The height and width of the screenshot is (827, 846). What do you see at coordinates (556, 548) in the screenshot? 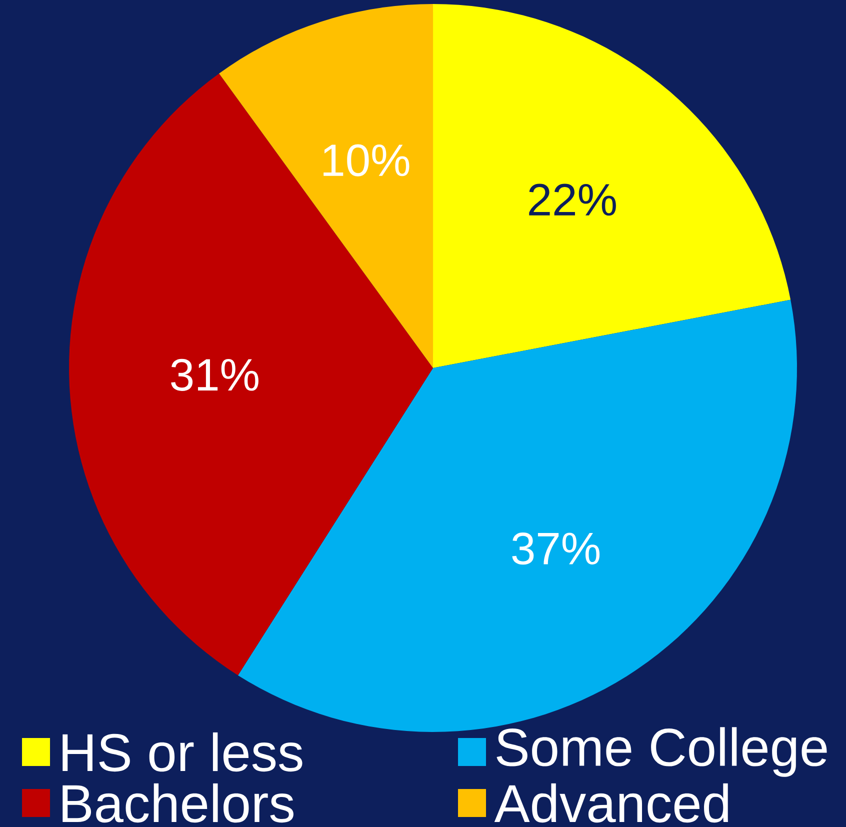
I see `data-label: 37%` at bounding box center [556, 548].